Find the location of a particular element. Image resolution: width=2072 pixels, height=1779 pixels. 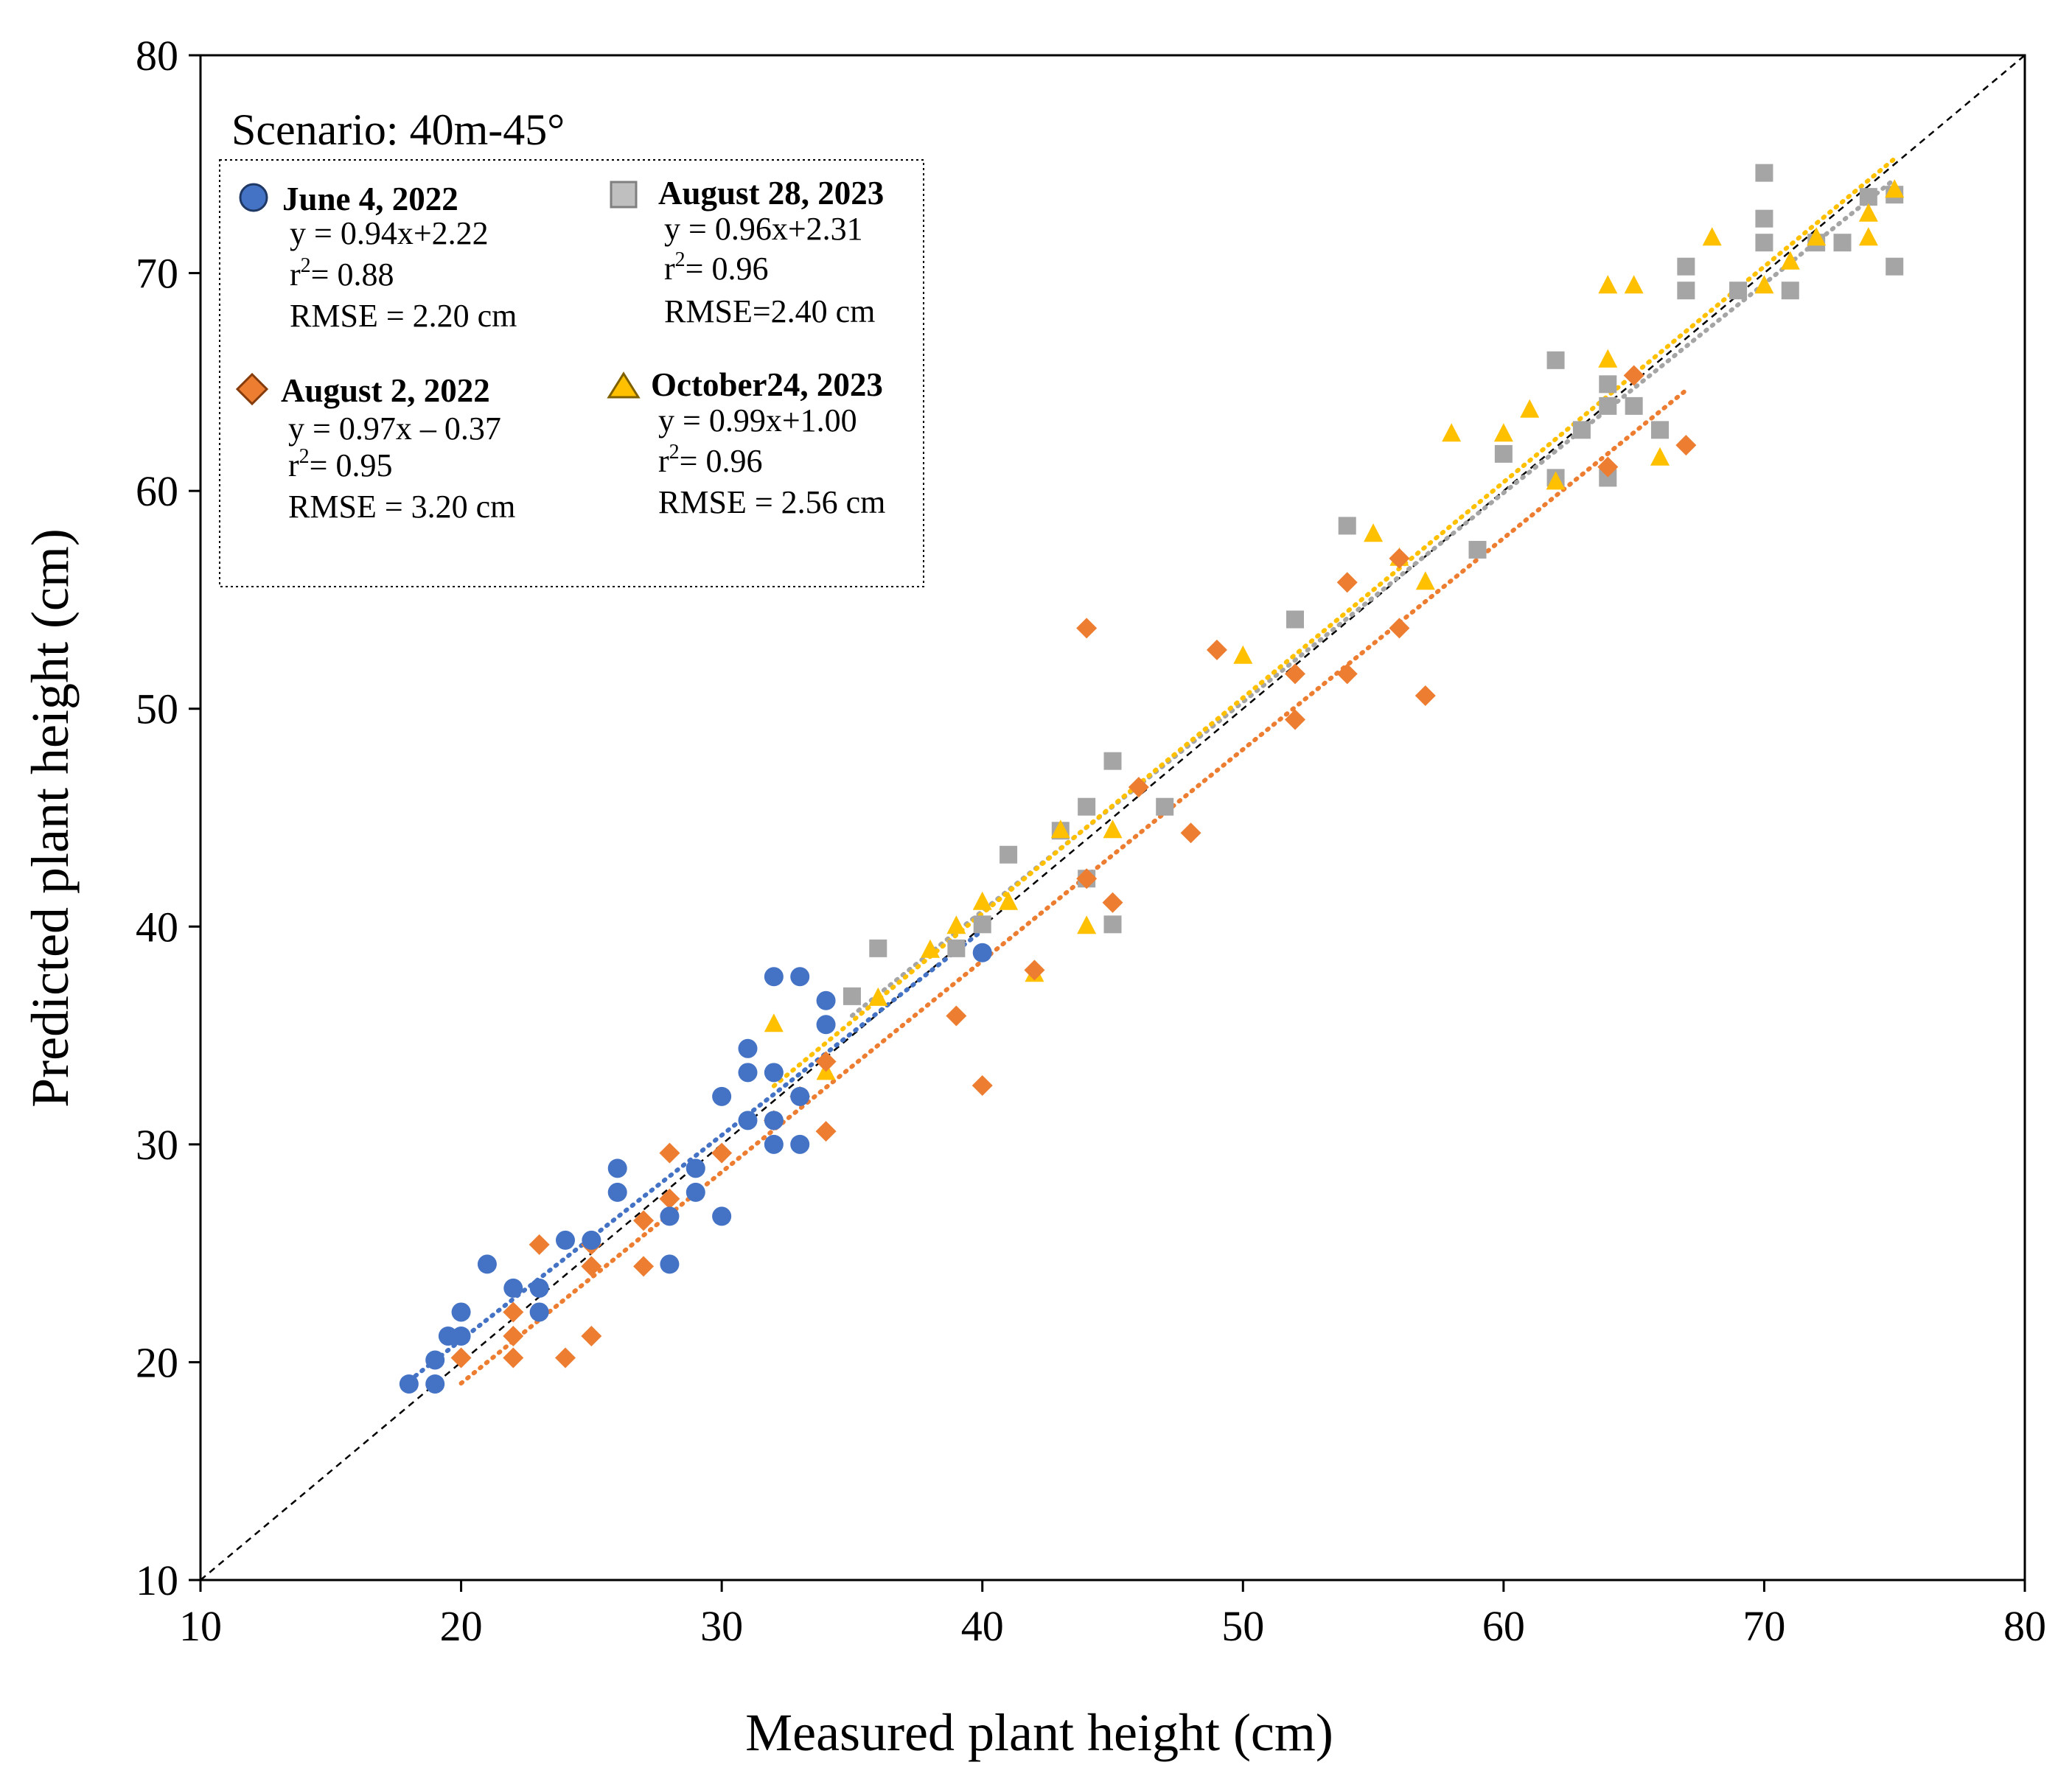

legend-rmse: RMSE = 3.20 cm is located at coordinates (401, 507).